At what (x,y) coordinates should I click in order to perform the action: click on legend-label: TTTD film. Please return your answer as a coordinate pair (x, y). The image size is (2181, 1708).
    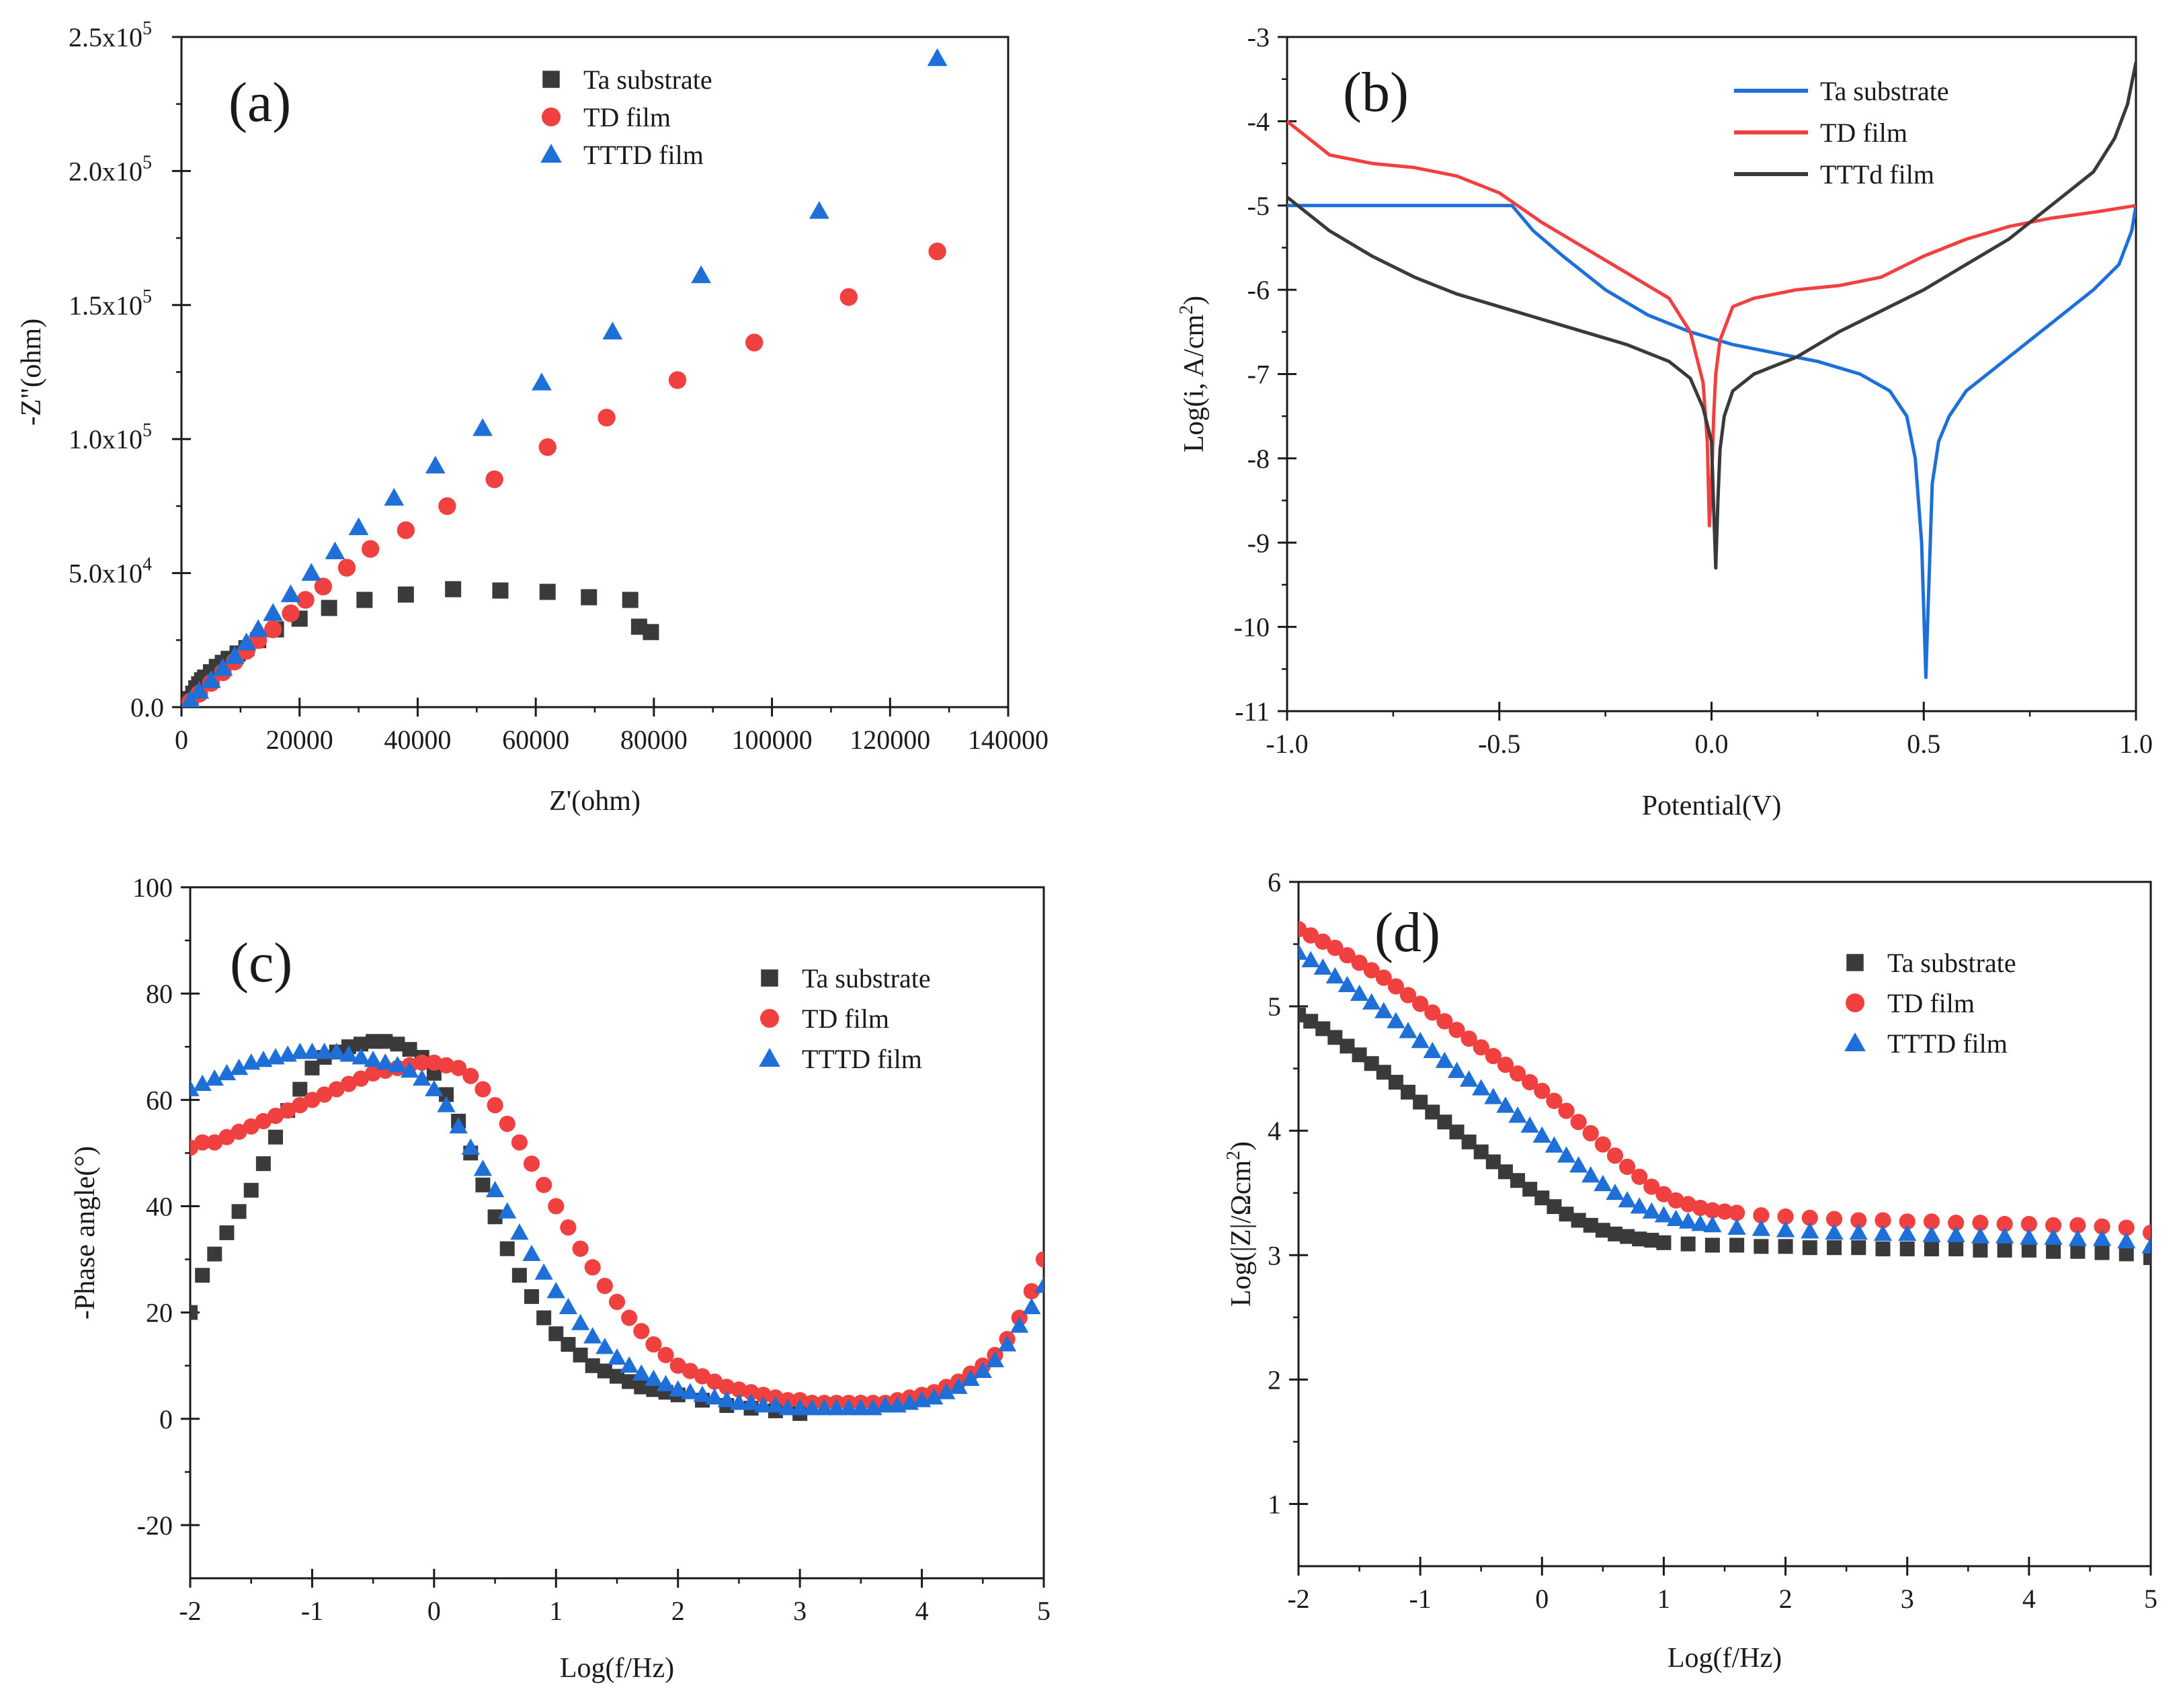
    Looking at the image, I should click on (862, 1059).